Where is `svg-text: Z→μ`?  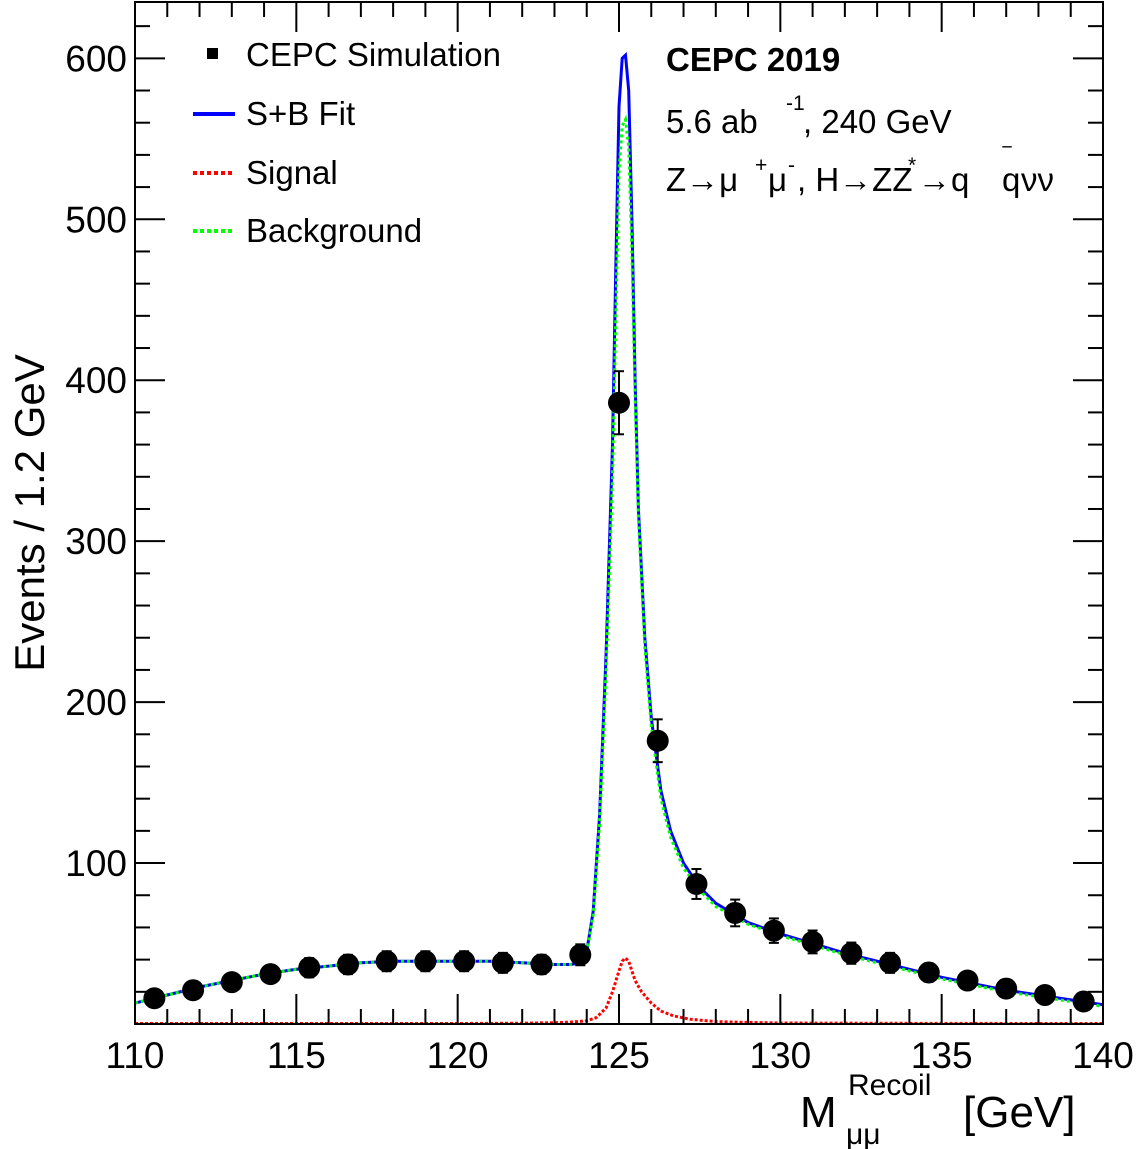 svg-text: Z→μ is located at coordinates (702, 179).